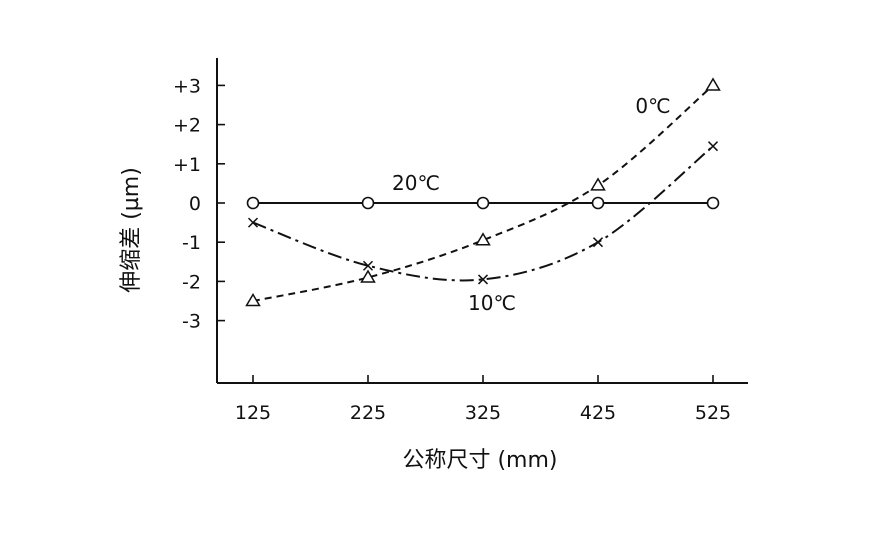 The image size is (888, 539). What do you see at coordinates (191, 322) in the screenshot?
I see `y-tick-label: -3` at bounding box center [191, 322].